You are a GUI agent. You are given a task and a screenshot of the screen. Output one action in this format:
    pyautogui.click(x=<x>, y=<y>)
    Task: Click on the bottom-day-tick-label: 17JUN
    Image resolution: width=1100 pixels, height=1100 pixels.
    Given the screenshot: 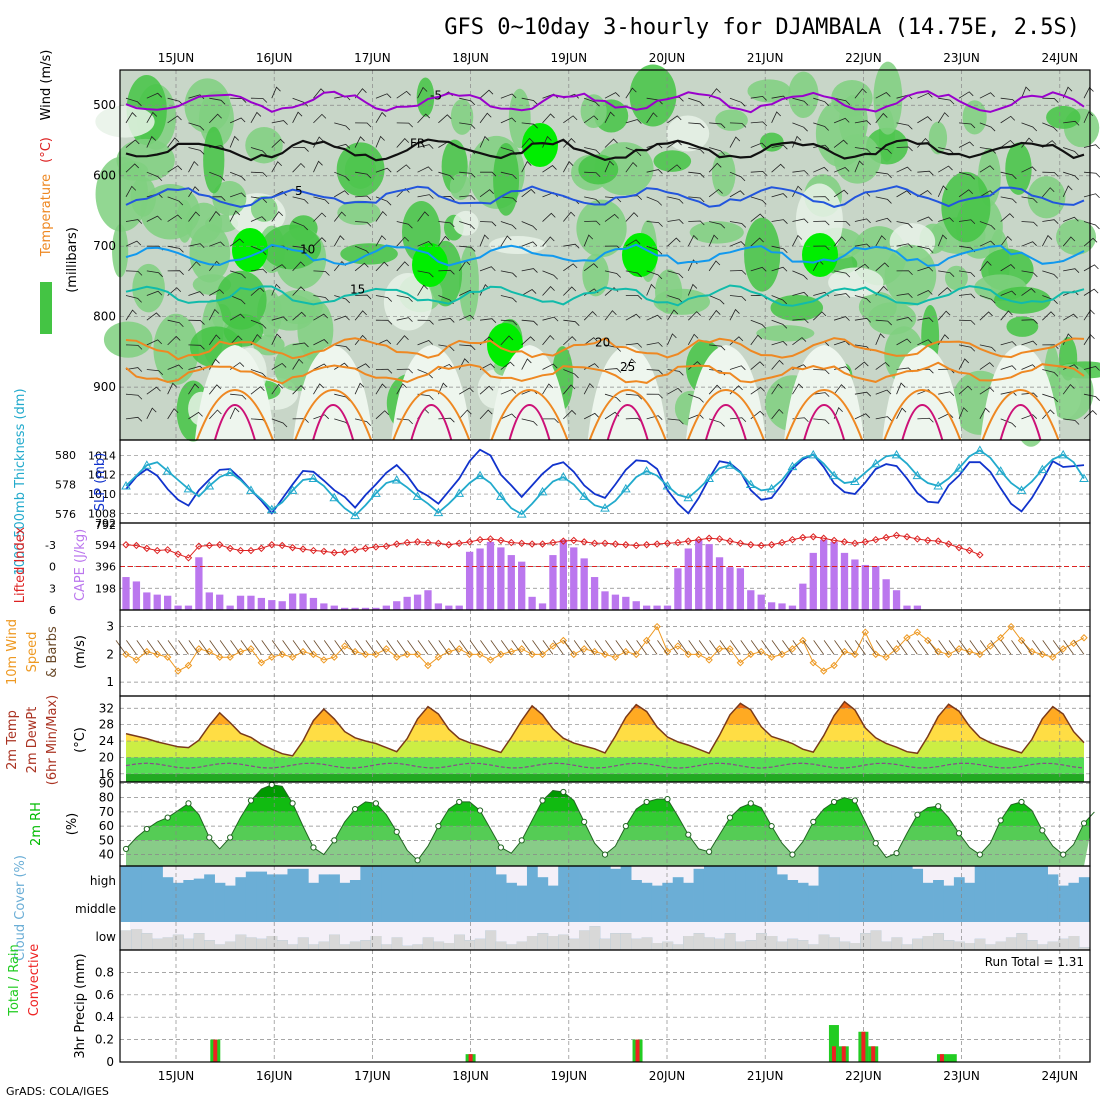 What is the action you would take?
    pyautogui.click(x=372, y=1076)
    